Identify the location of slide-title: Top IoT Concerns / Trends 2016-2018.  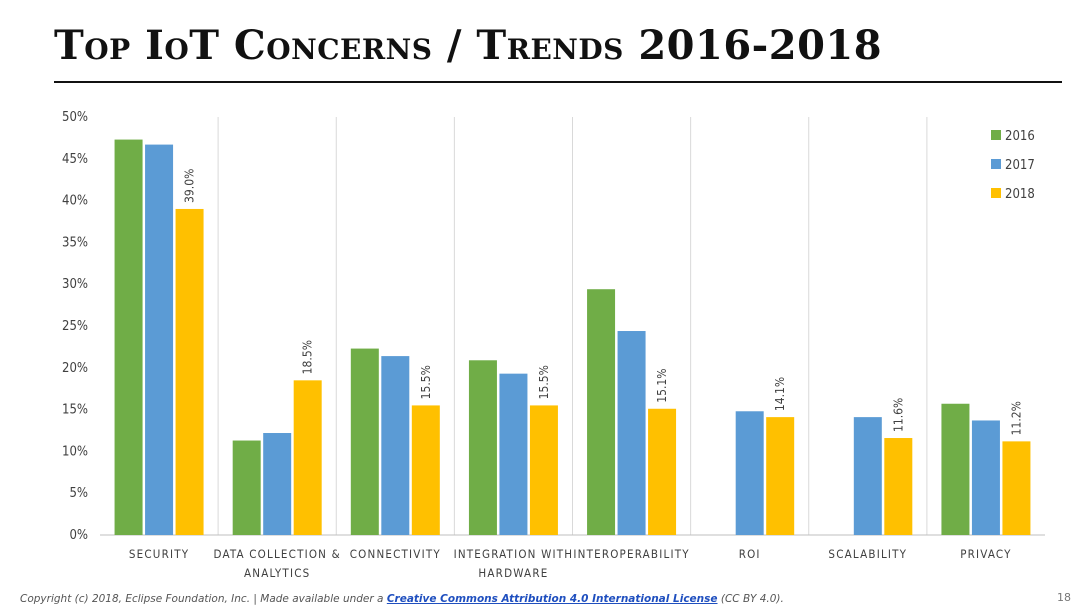
(468, 45).